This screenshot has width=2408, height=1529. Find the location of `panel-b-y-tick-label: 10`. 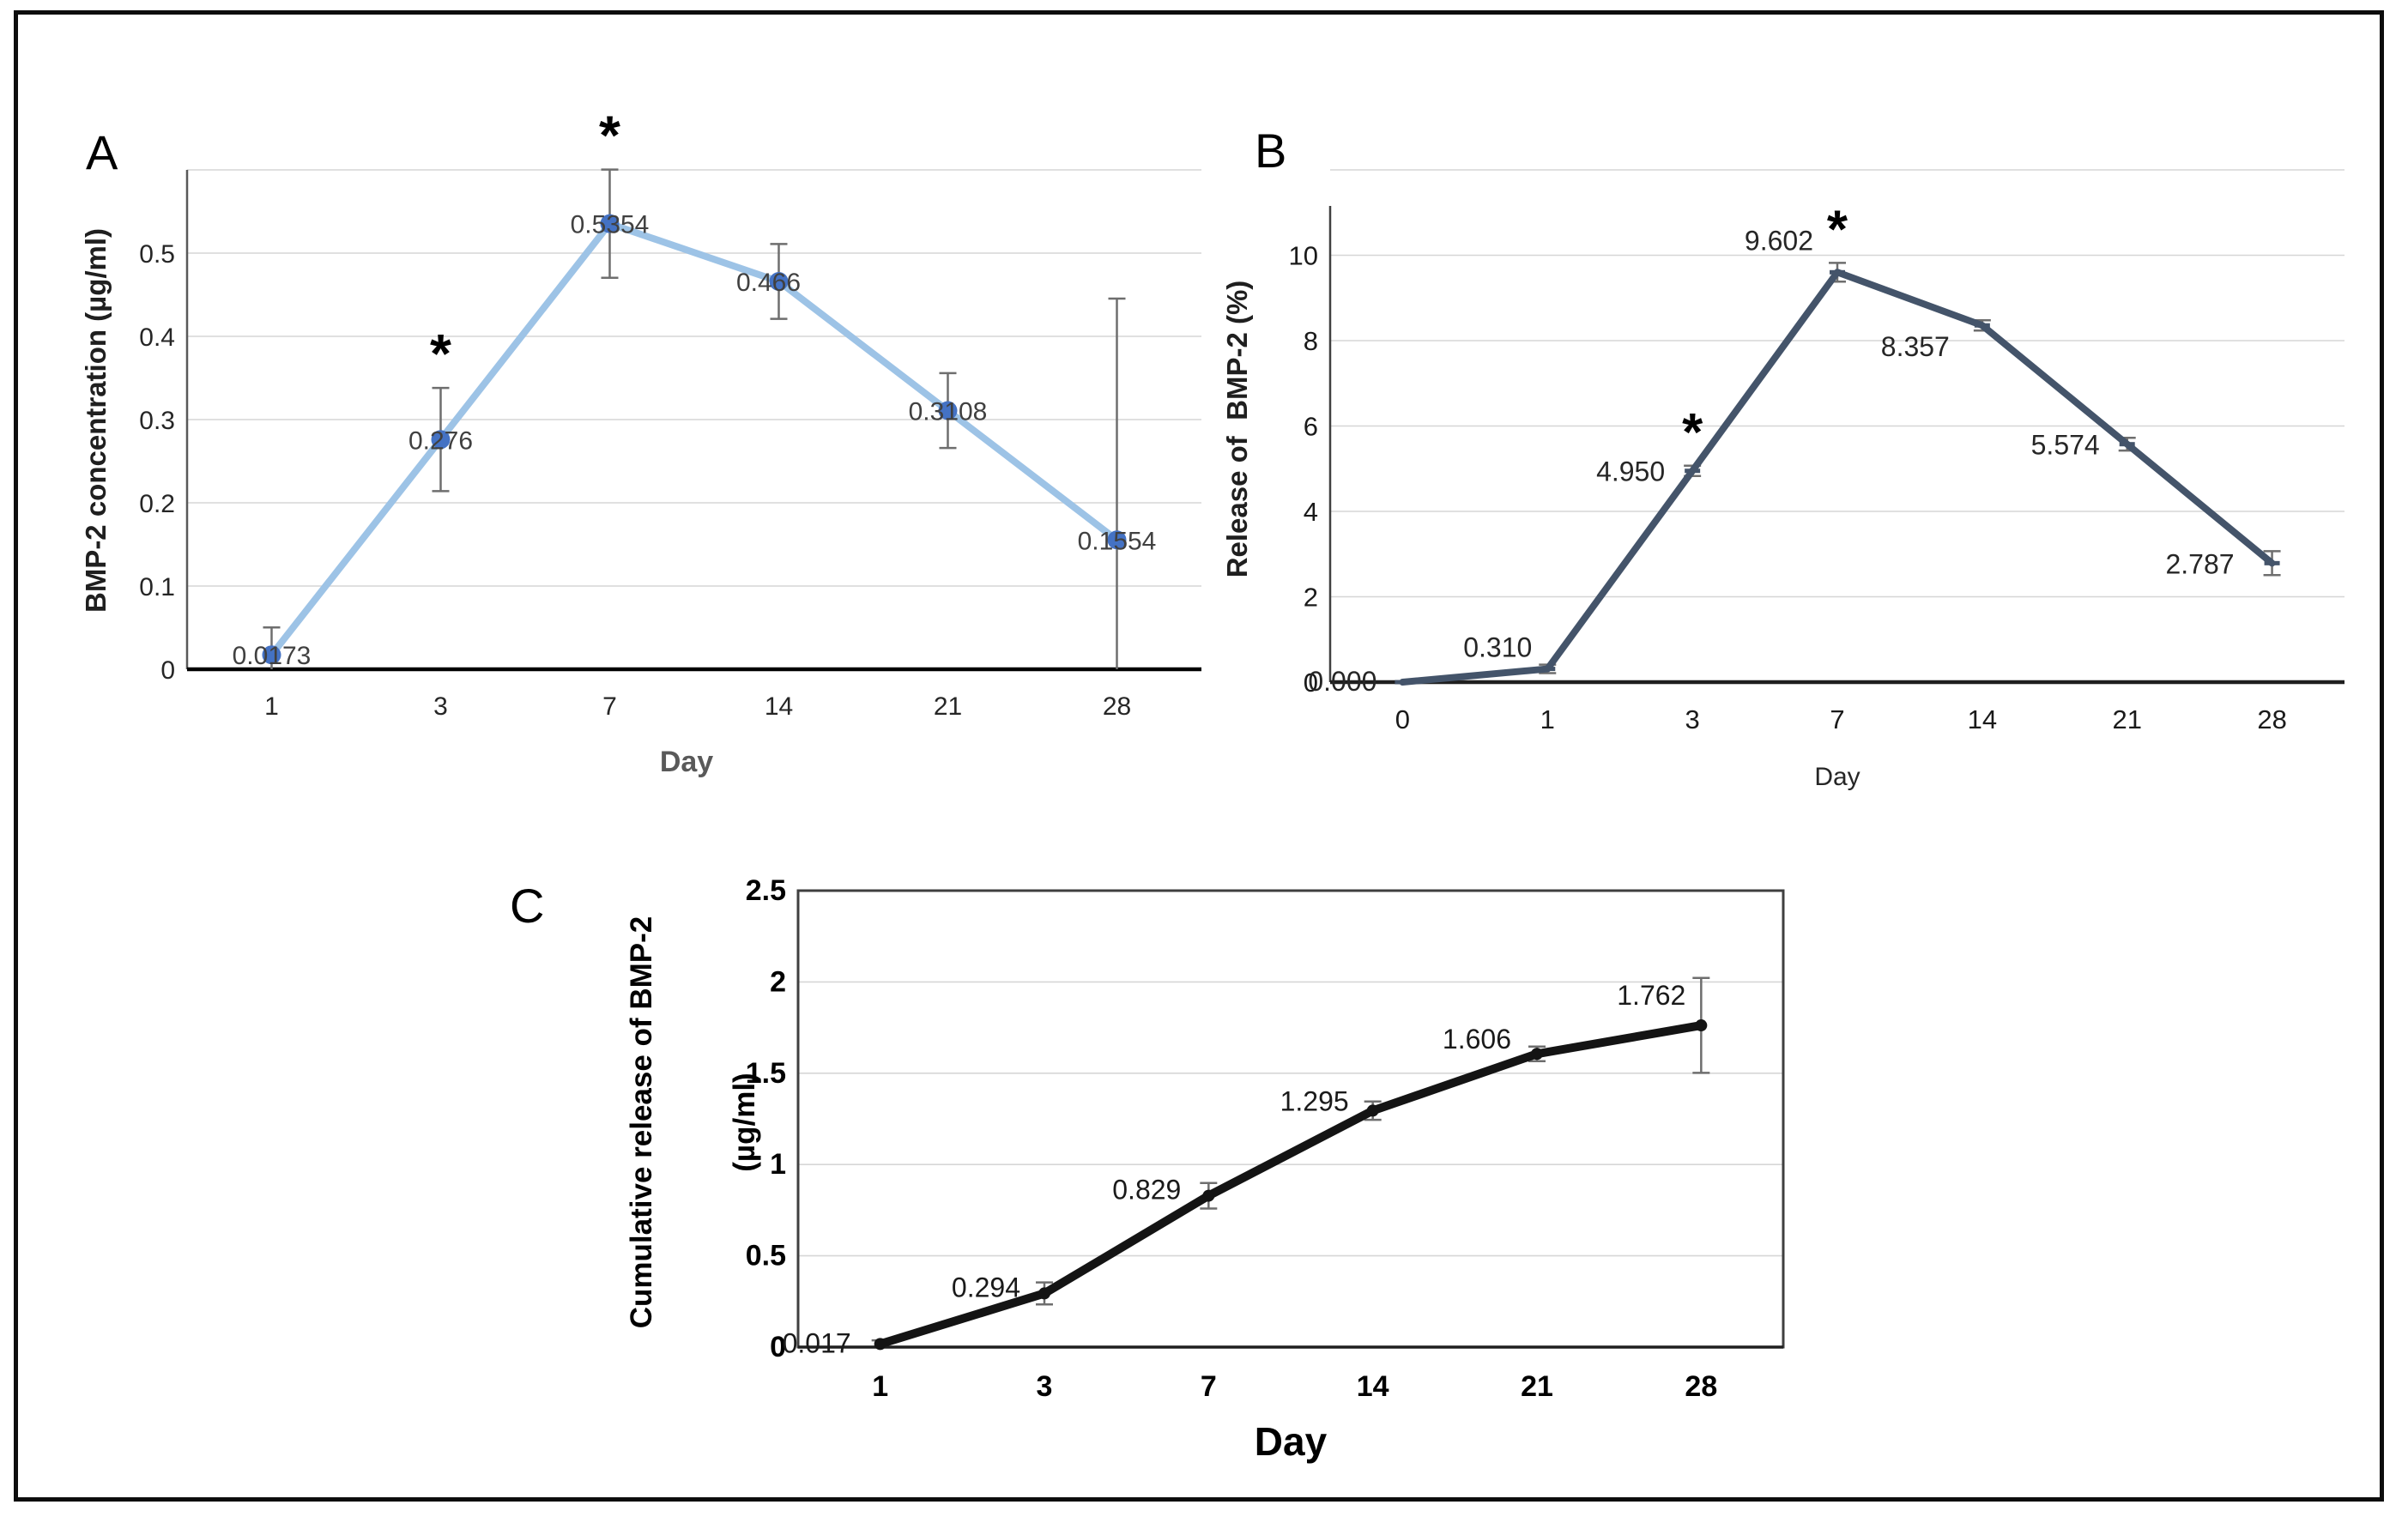

panel-b-y-tick-label: 10 is located at coordinates (1303, 256).